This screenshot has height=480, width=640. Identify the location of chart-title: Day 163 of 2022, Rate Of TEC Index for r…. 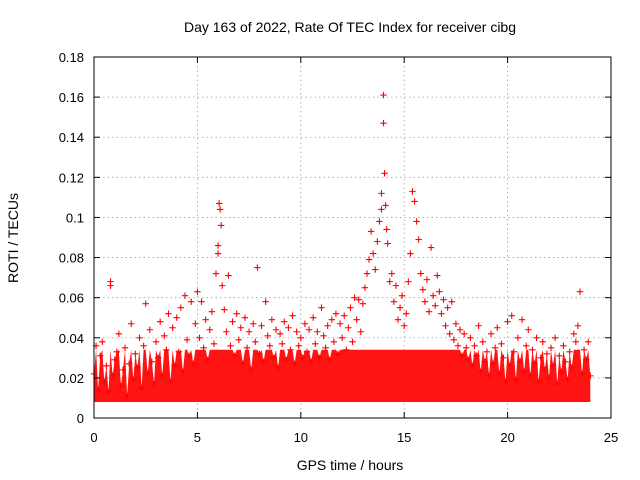
(350, 27).